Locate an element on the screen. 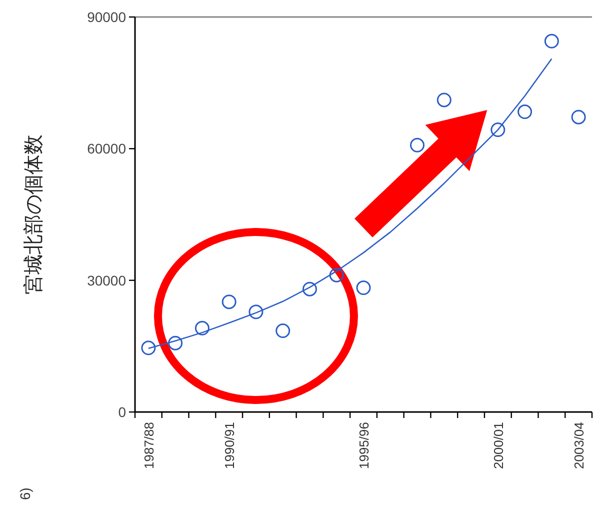 The image size is (602, 505). y-axis-title: 宮城北部の個体数 is located at coordinates (33, 214).